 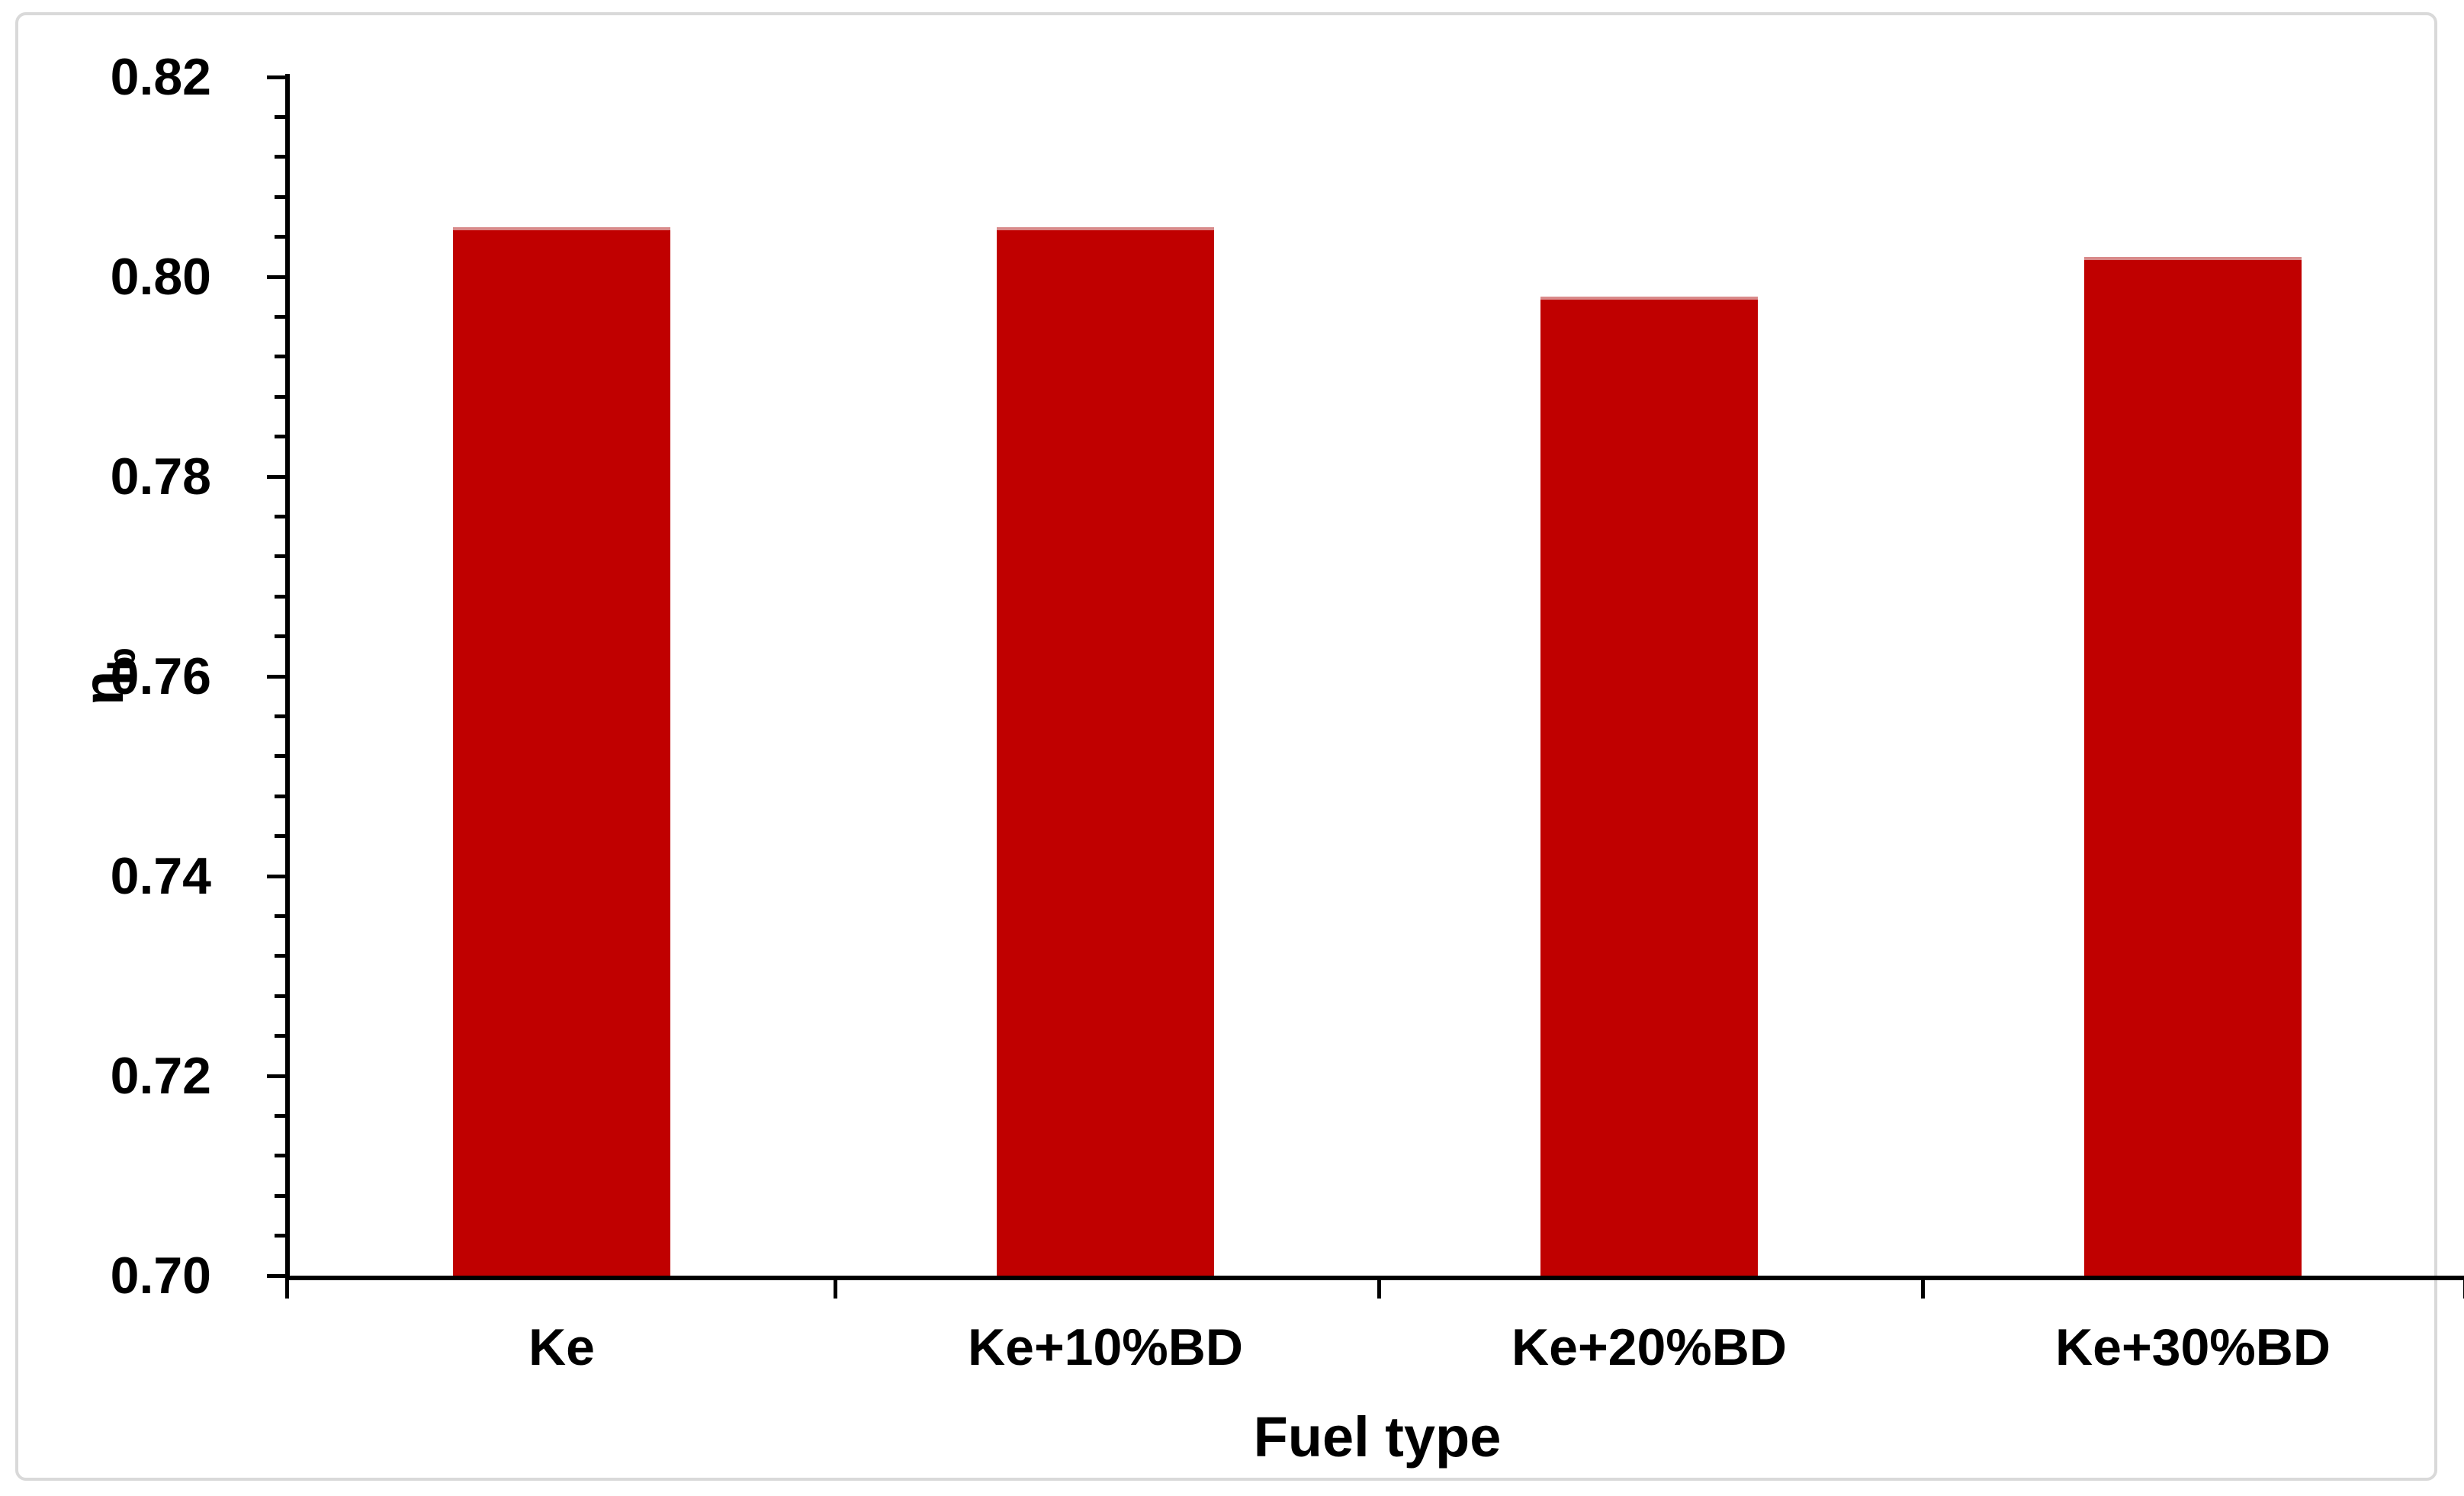 I want to click on y-tick-label-0.72: 0.72, so click(x=160, y=1076).